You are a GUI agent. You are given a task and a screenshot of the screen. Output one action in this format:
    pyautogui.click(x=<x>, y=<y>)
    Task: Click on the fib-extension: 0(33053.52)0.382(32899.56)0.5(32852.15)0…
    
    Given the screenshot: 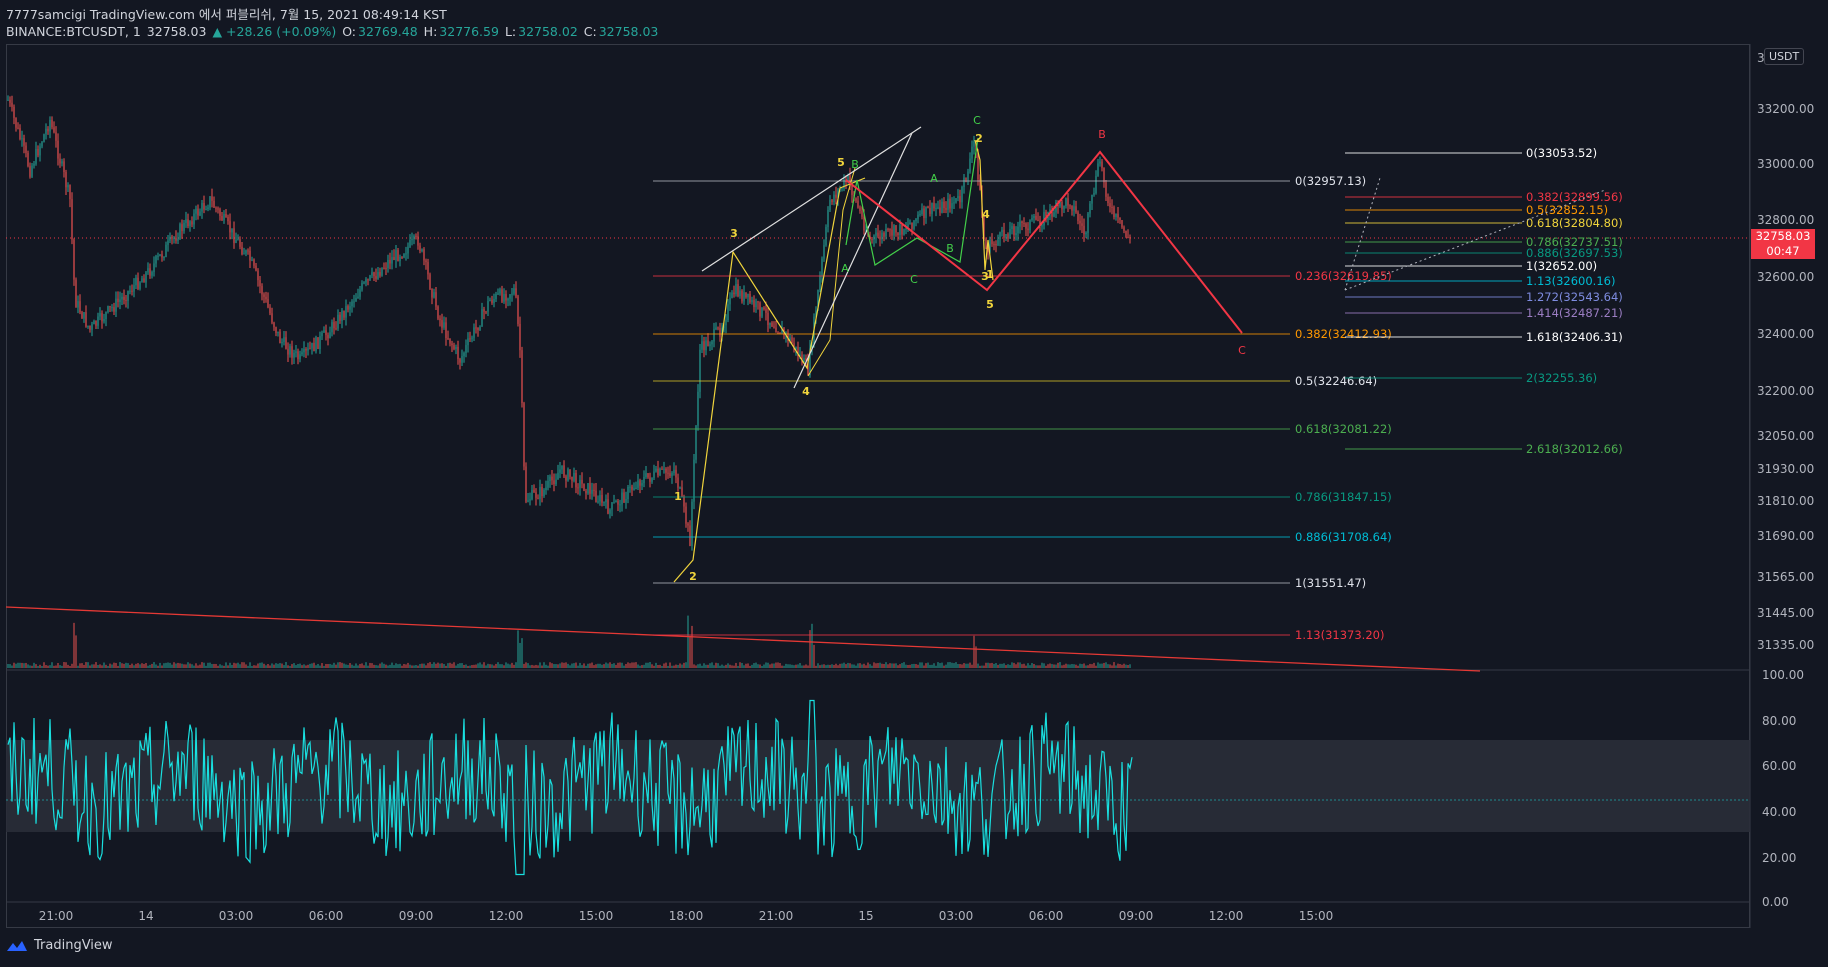 What is the action you would take?
    pyautogui.click(x=1484, y=301)
    